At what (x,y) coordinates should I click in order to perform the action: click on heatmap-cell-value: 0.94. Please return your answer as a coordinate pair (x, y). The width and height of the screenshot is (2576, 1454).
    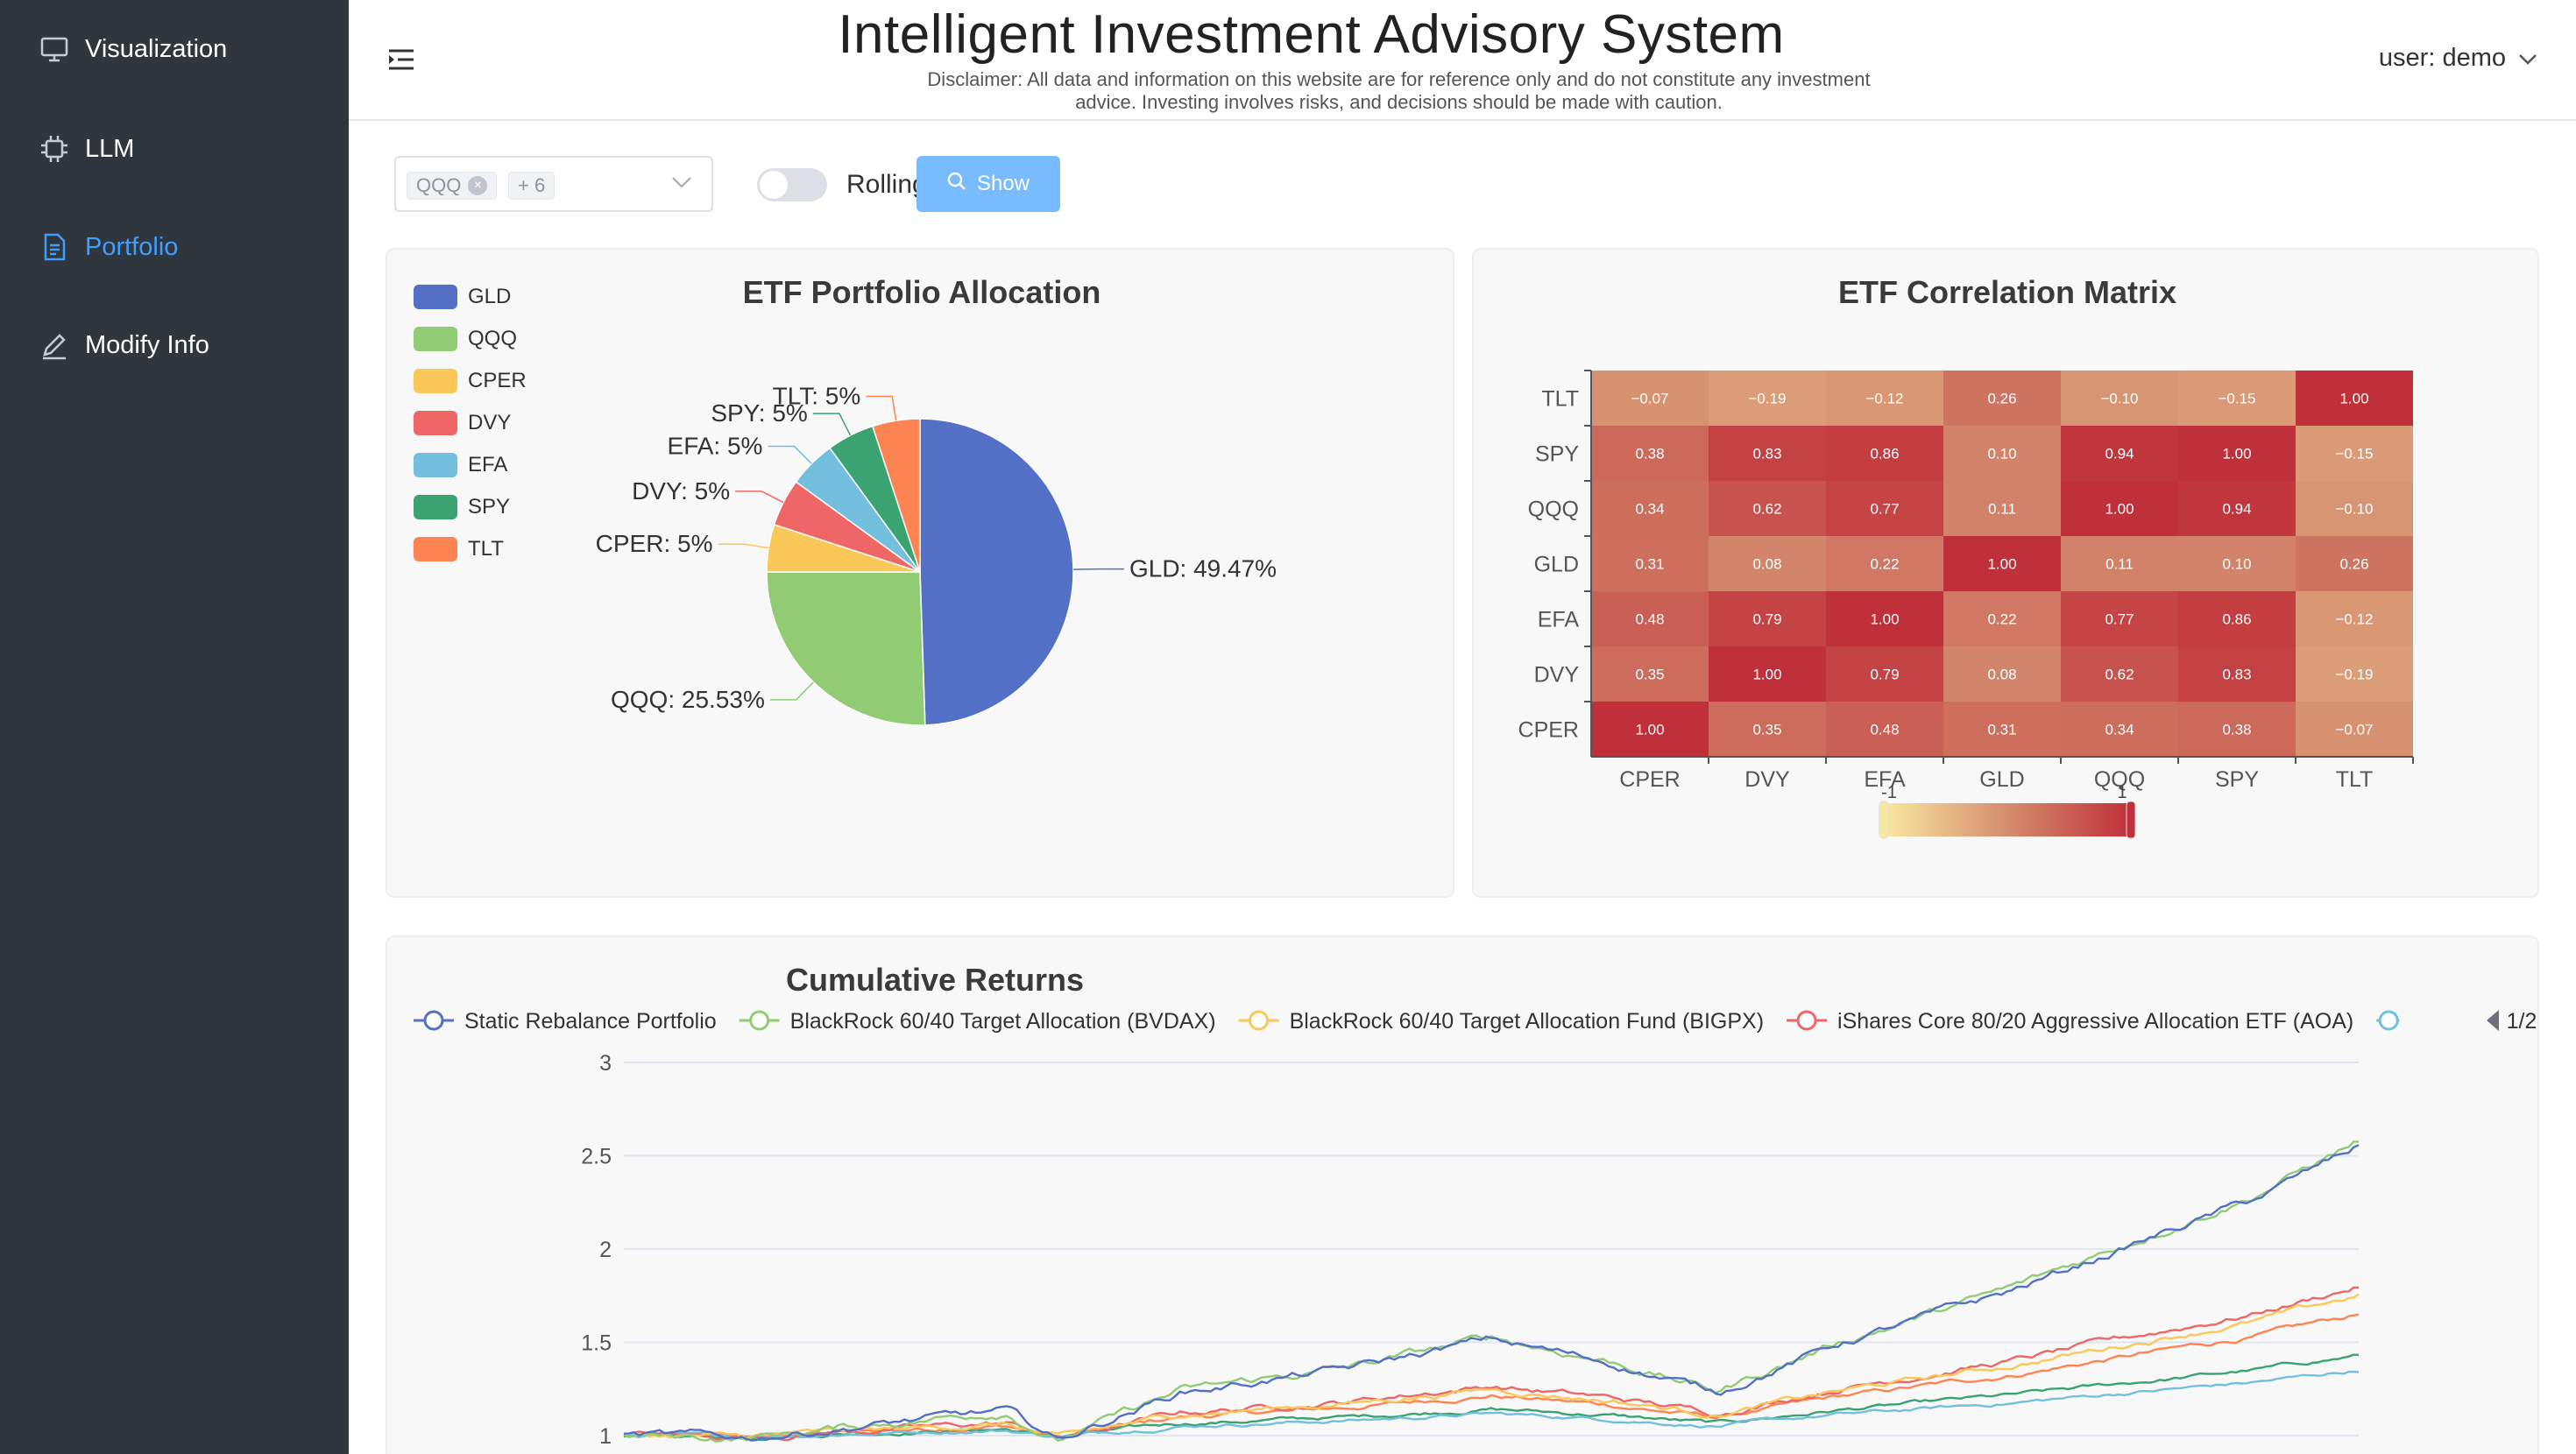
    Looking at the image, I should click on (2236, 509).